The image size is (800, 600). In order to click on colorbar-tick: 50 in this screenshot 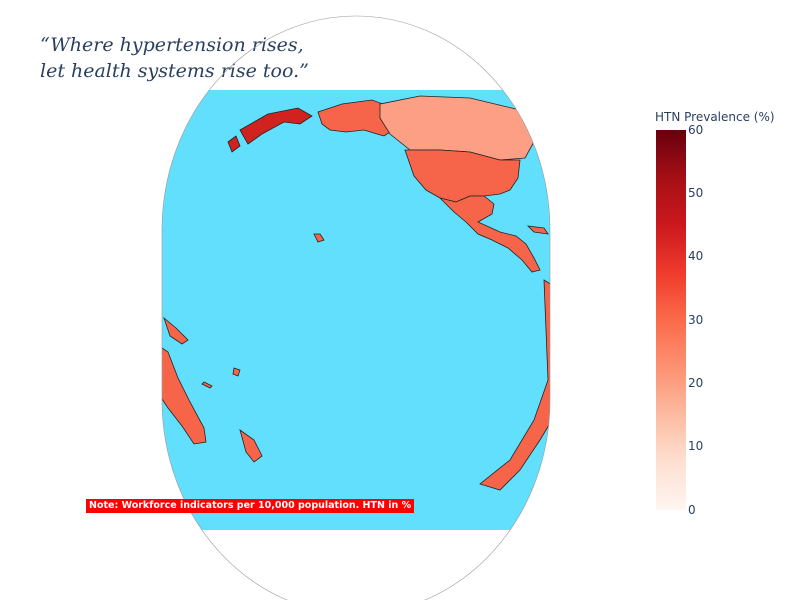, I will do `click(696, 193)`.